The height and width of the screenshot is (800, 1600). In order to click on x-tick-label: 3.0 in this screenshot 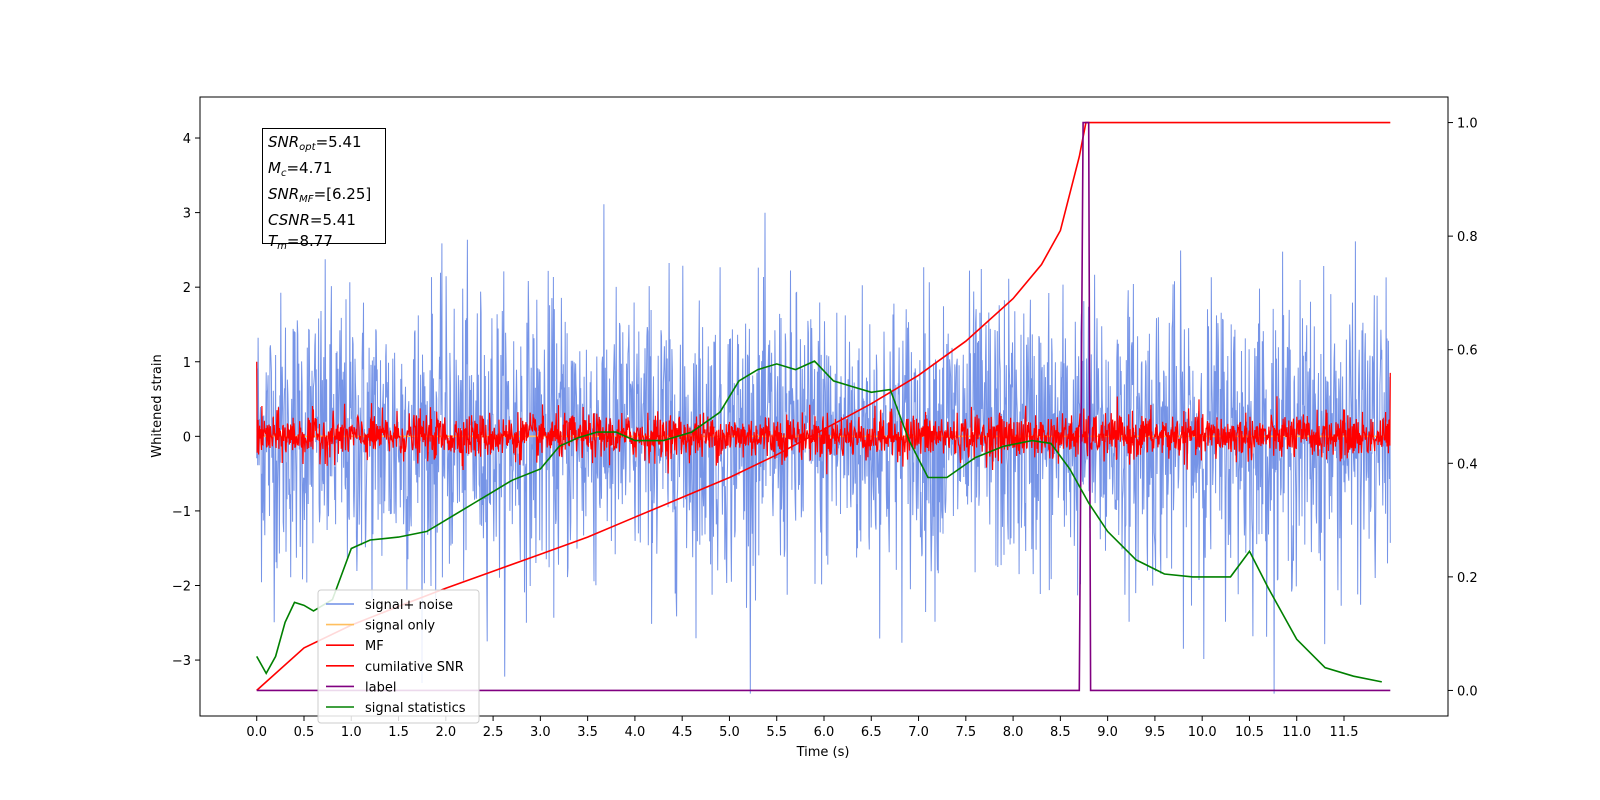, I will do `click(540, 732)`.